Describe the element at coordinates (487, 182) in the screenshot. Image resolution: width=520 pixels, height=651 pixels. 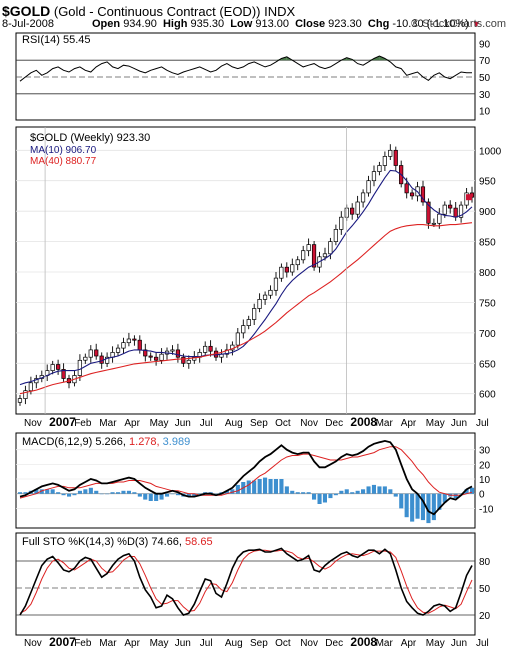
I see `price-y-tick: 950` at that location.